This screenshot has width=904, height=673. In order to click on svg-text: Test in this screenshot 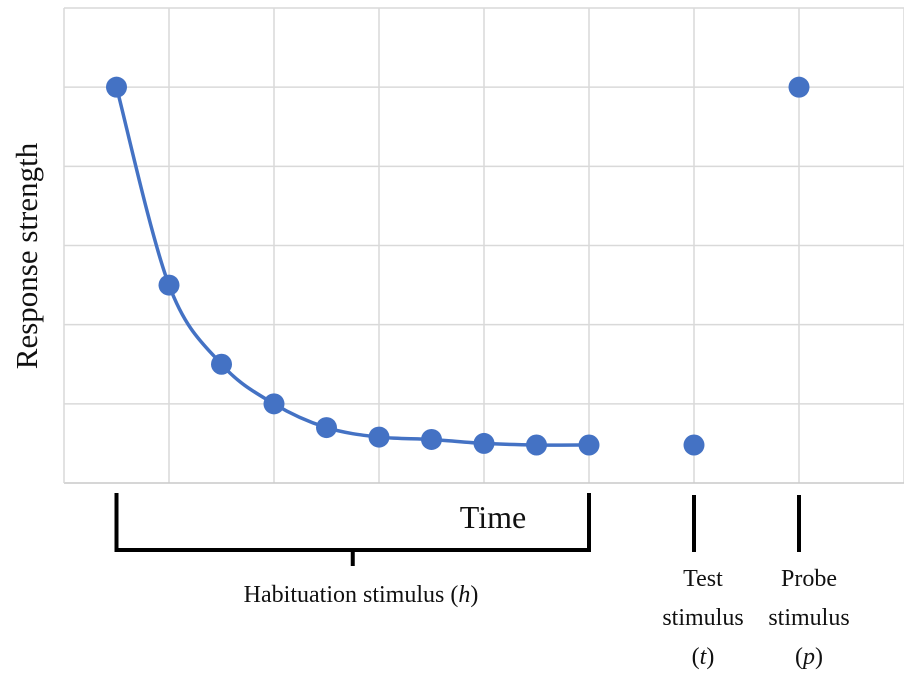, I will do `click(703, 579)`.